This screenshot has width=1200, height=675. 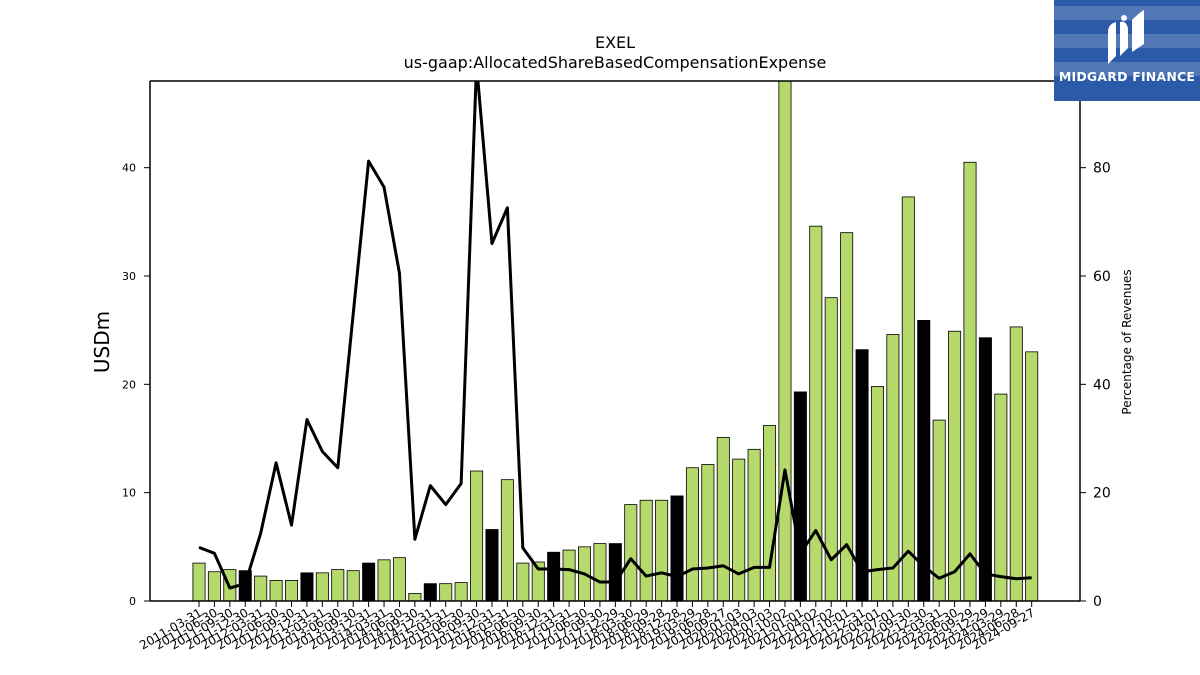 I want to click on y-tick-label: 30, so click(x=129, y=276).